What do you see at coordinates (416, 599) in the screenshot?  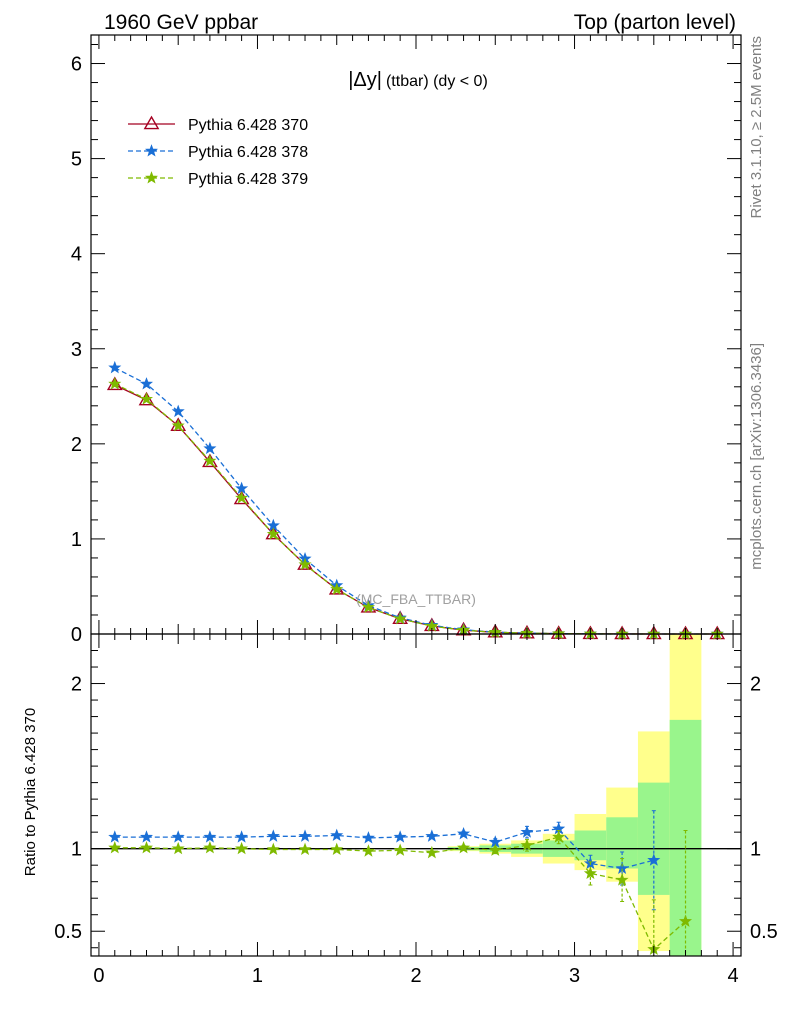 I see `watermark: (MC_FBA_TTBAR)` at bounding box center [416, 599].